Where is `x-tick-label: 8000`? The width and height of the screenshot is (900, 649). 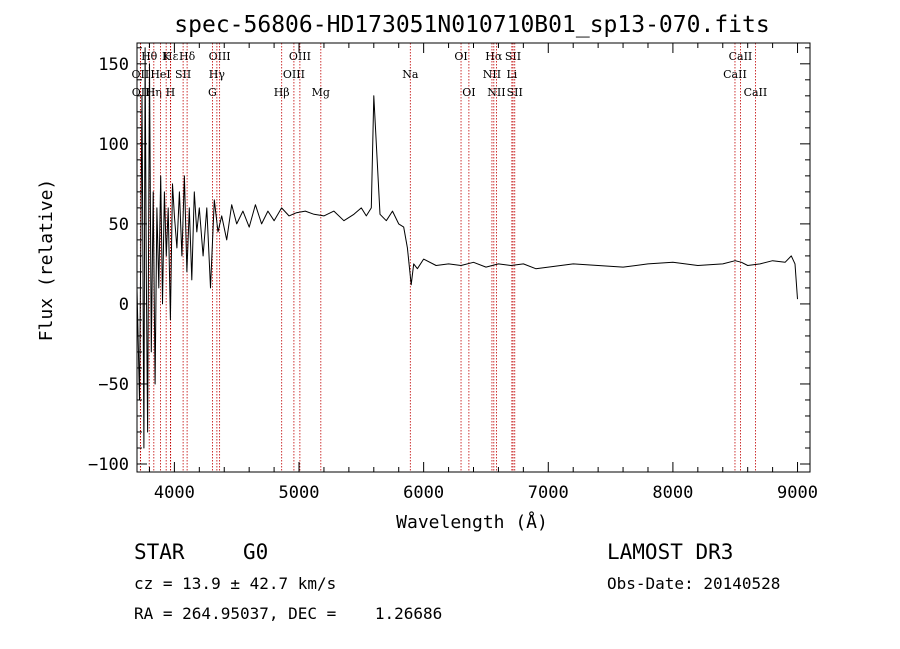 x-tick-label: 8000 is located at coordinates (672, 493).